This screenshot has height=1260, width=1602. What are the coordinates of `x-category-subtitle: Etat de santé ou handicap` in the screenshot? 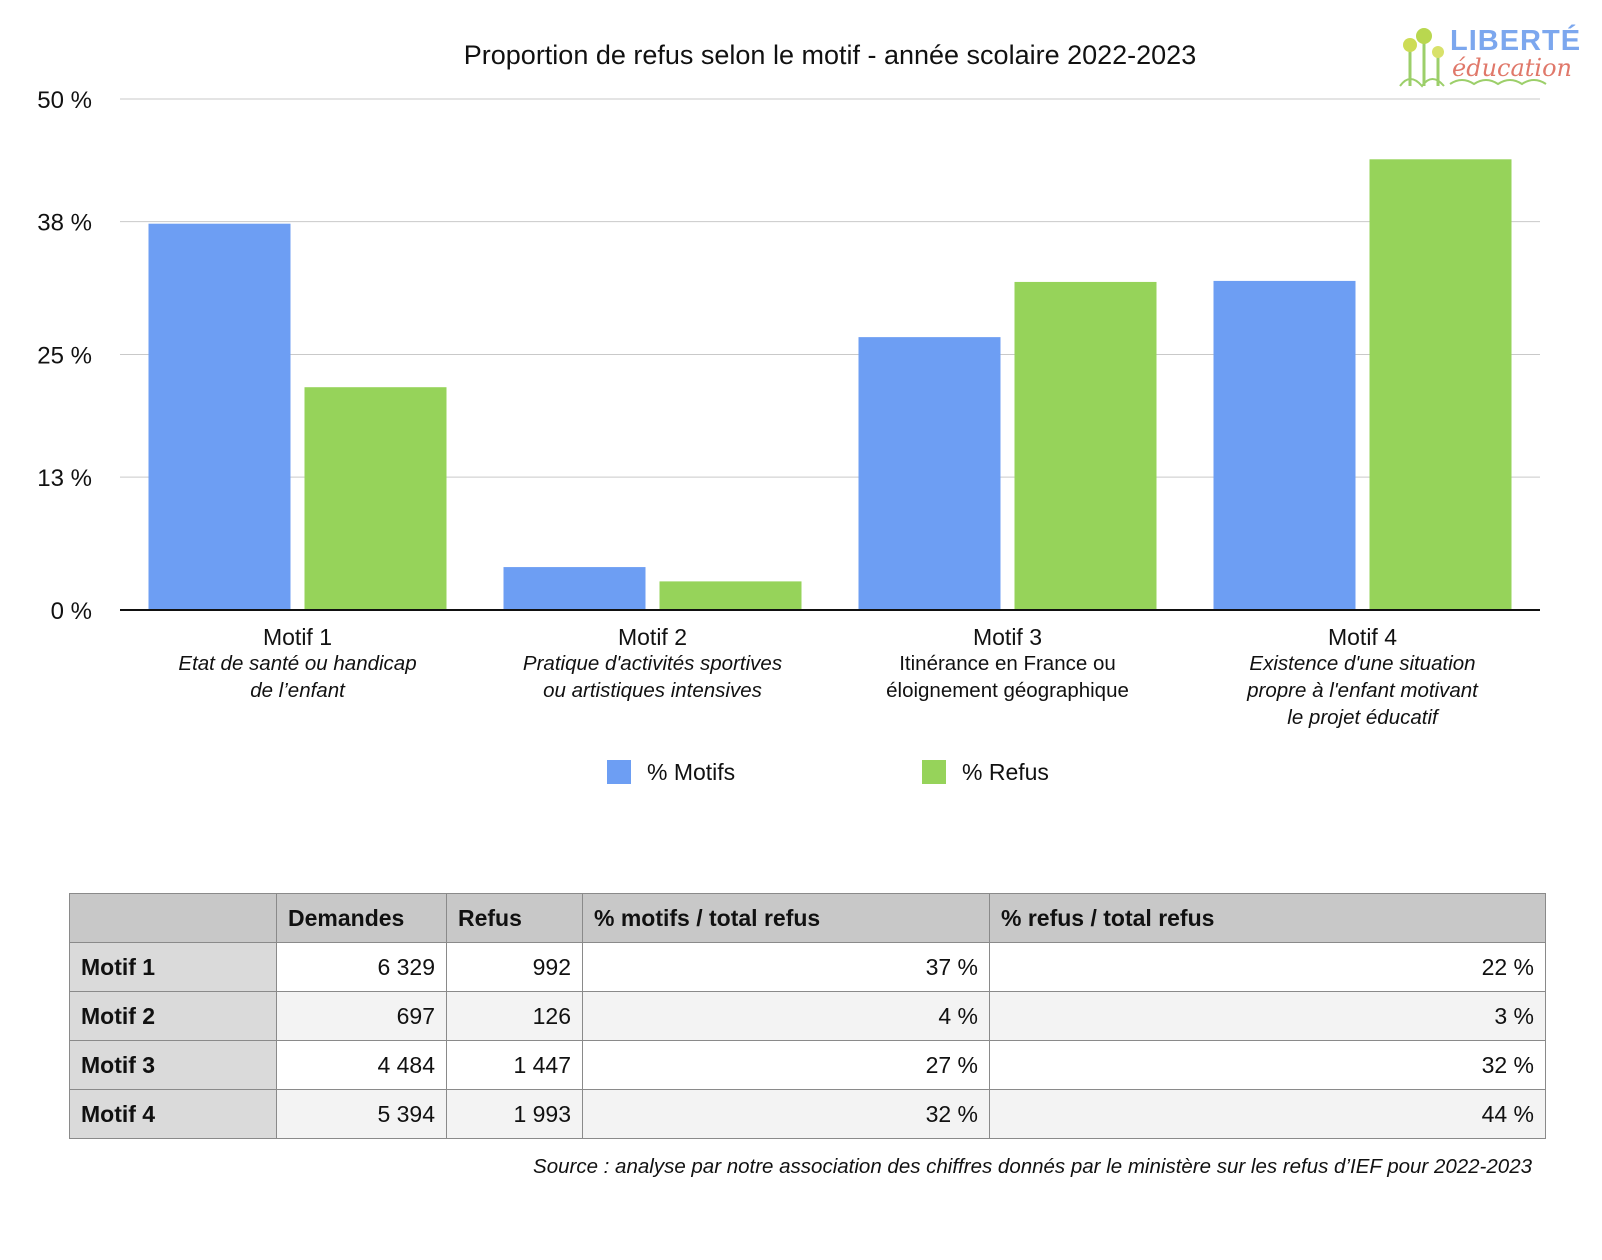 It's located at (297, 663).